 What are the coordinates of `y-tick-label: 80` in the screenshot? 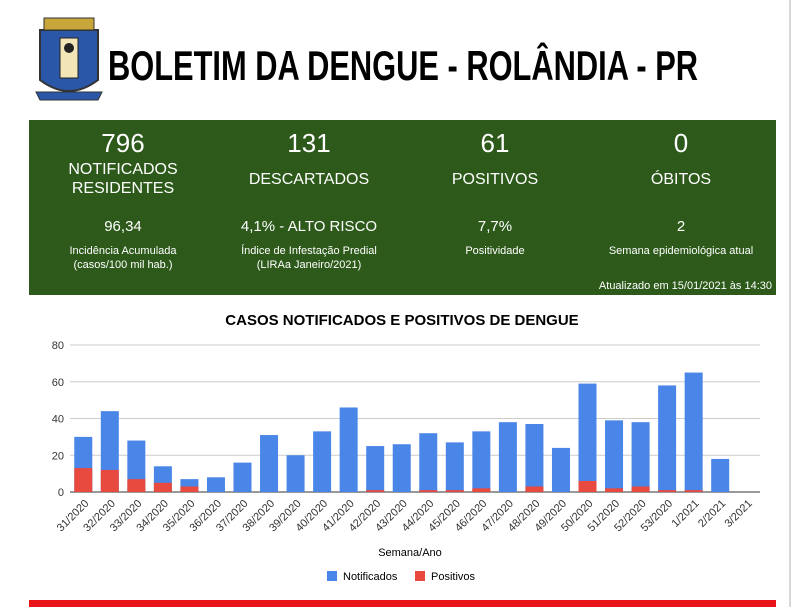 It's located at (58, 346).